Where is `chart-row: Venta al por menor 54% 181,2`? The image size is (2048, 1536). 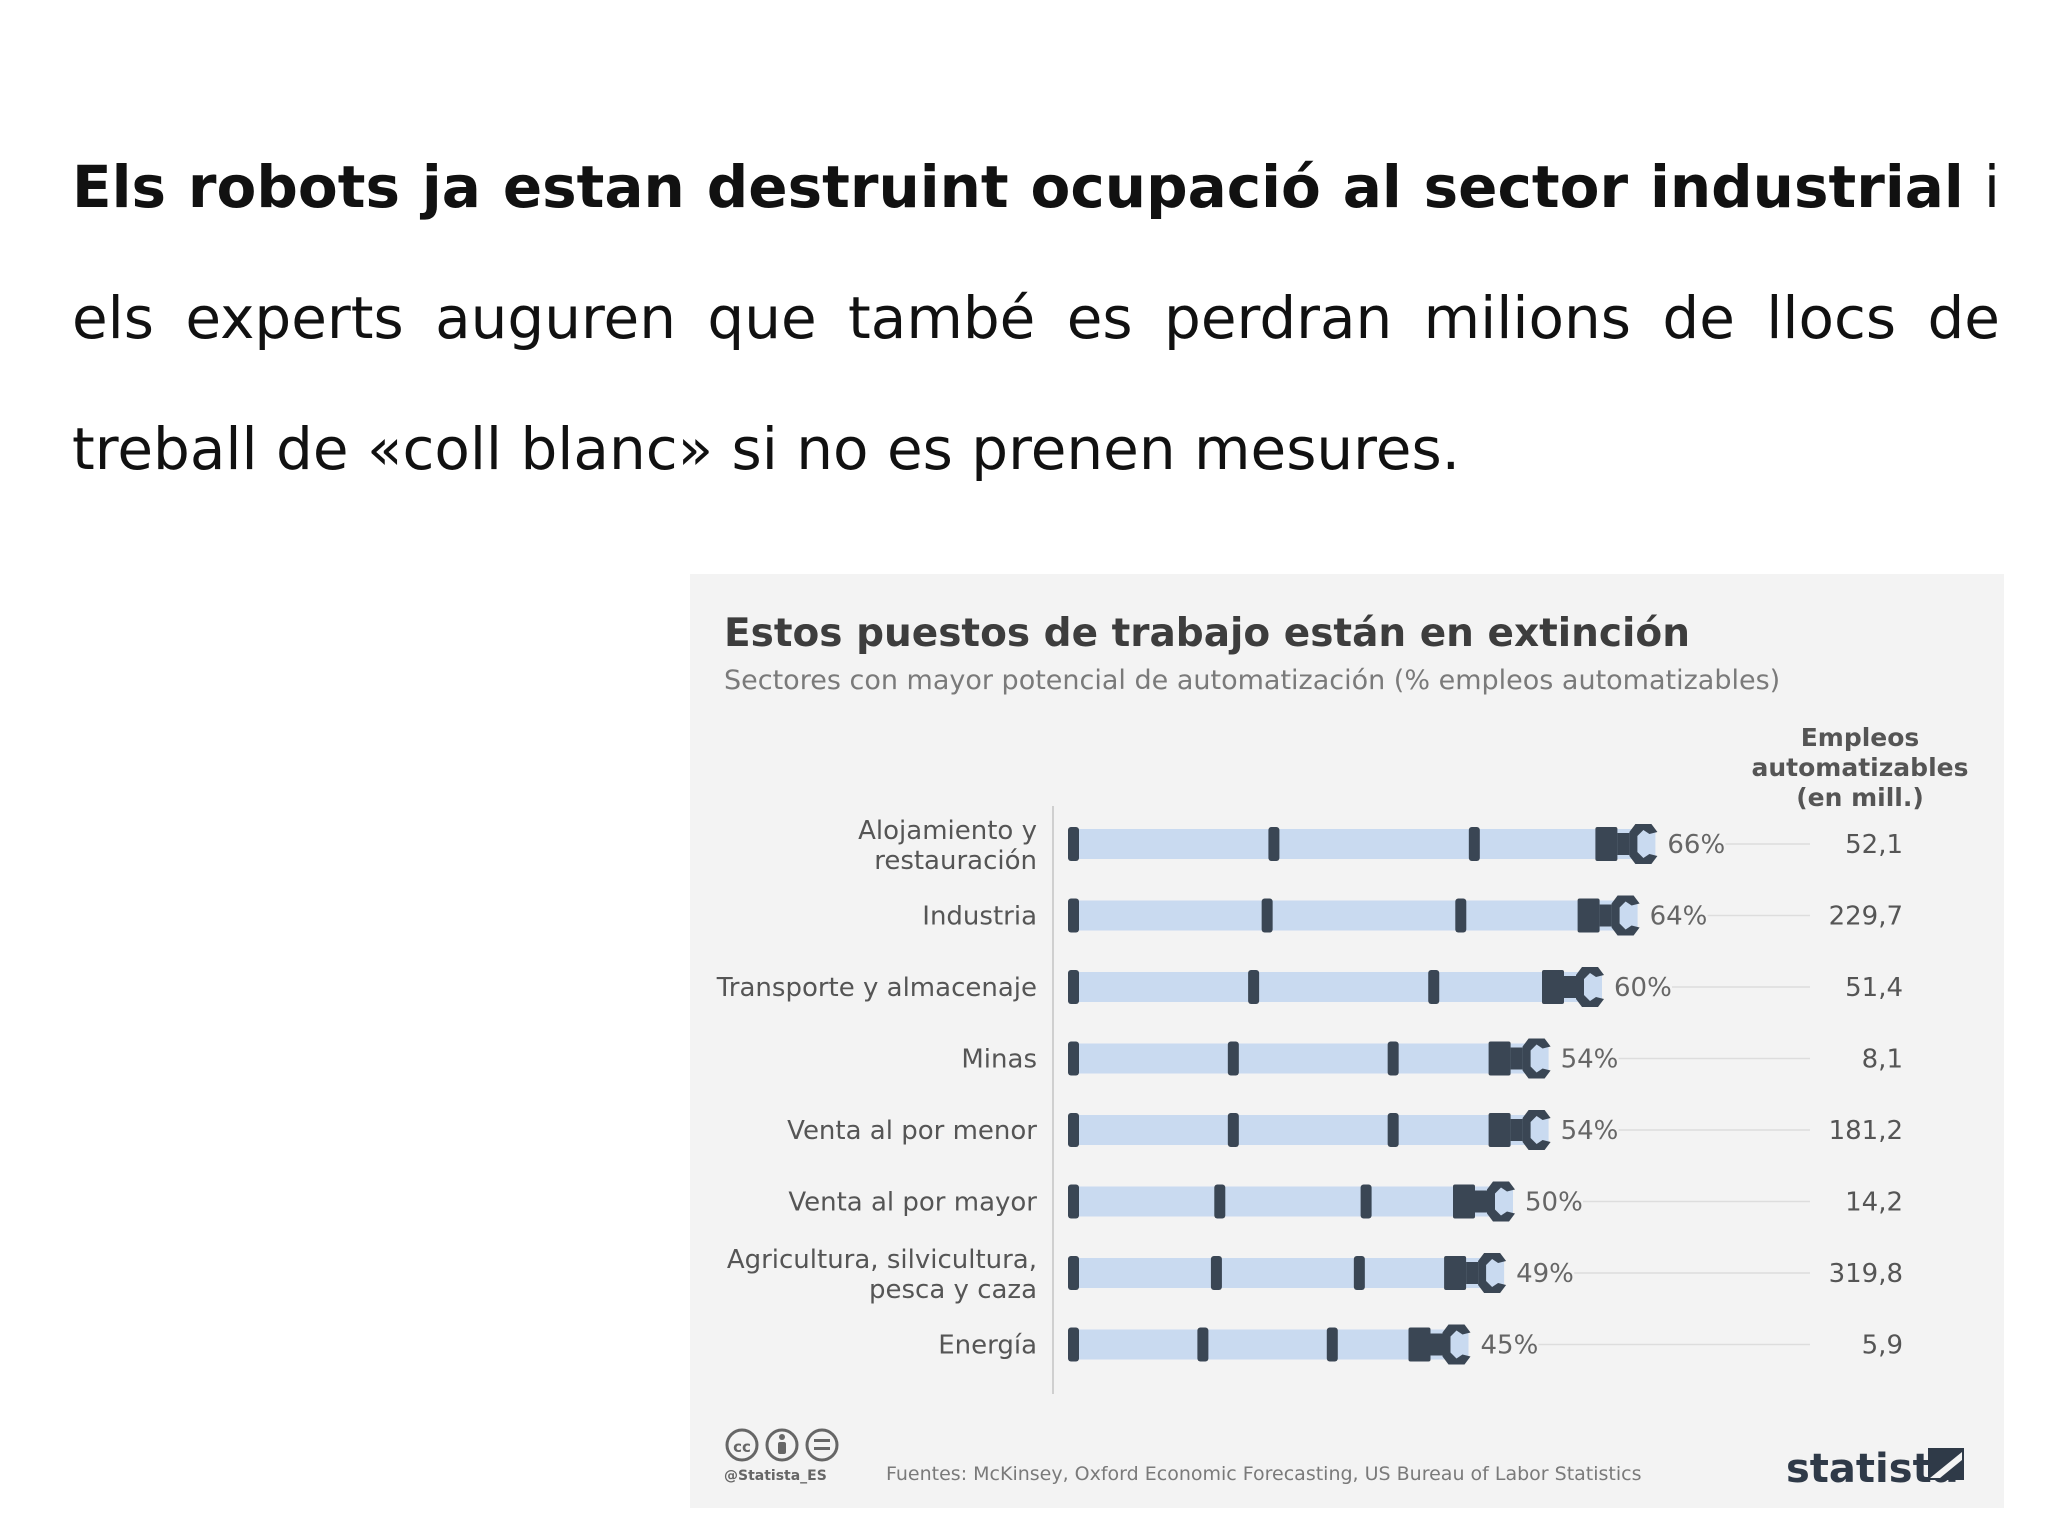 chart-row: Venta al por menor 54% 181,2 is located at coordinates (1345, 1130).